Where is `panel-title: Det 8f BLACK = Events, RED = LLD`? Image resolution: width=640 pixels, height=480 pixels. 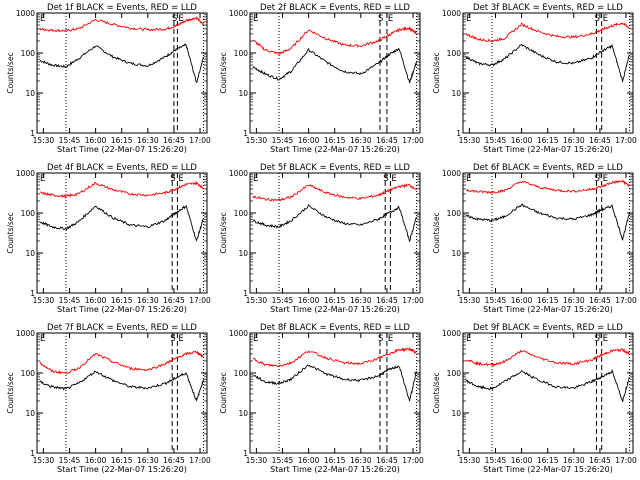 panel-title: Det 8f BLACK = Events, RED = LLD is located at coordinates (335, 328).